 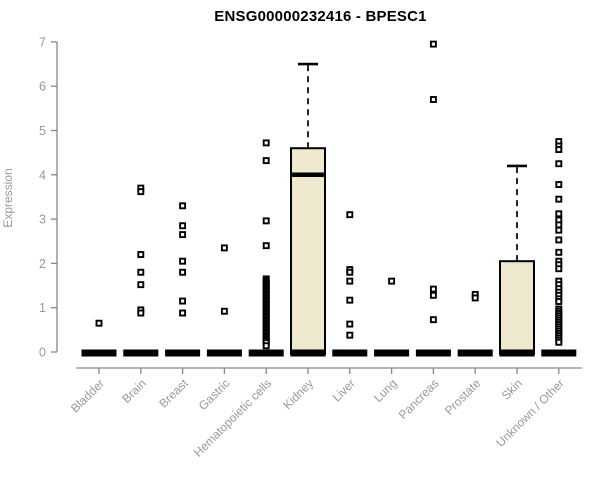 What do you see at coordinates (42, 175) in the screenshot?
I see `y-tick-label: 4` at bounding box center [42, 175].